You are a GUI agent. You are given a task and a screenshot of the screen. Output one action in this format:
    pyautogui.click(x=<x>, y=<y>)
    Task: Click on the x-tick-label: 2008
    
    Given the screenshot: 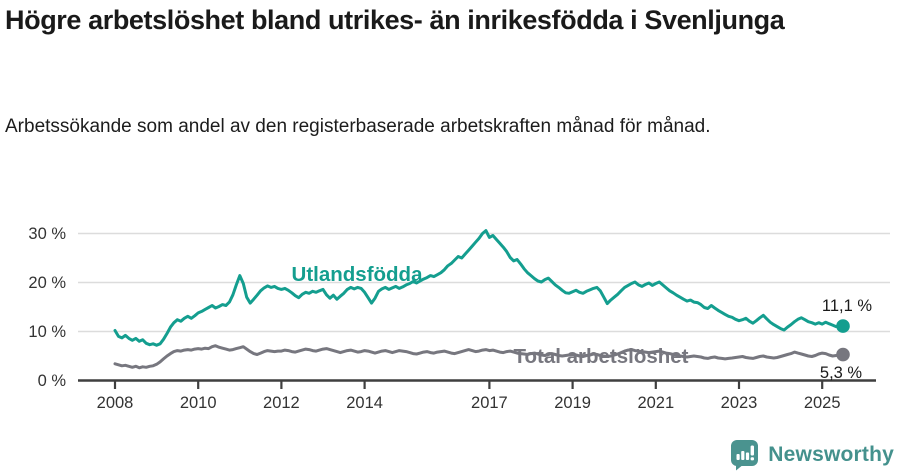 What is the action you would take?
    pyautogui.click(x=115, y=403)
    